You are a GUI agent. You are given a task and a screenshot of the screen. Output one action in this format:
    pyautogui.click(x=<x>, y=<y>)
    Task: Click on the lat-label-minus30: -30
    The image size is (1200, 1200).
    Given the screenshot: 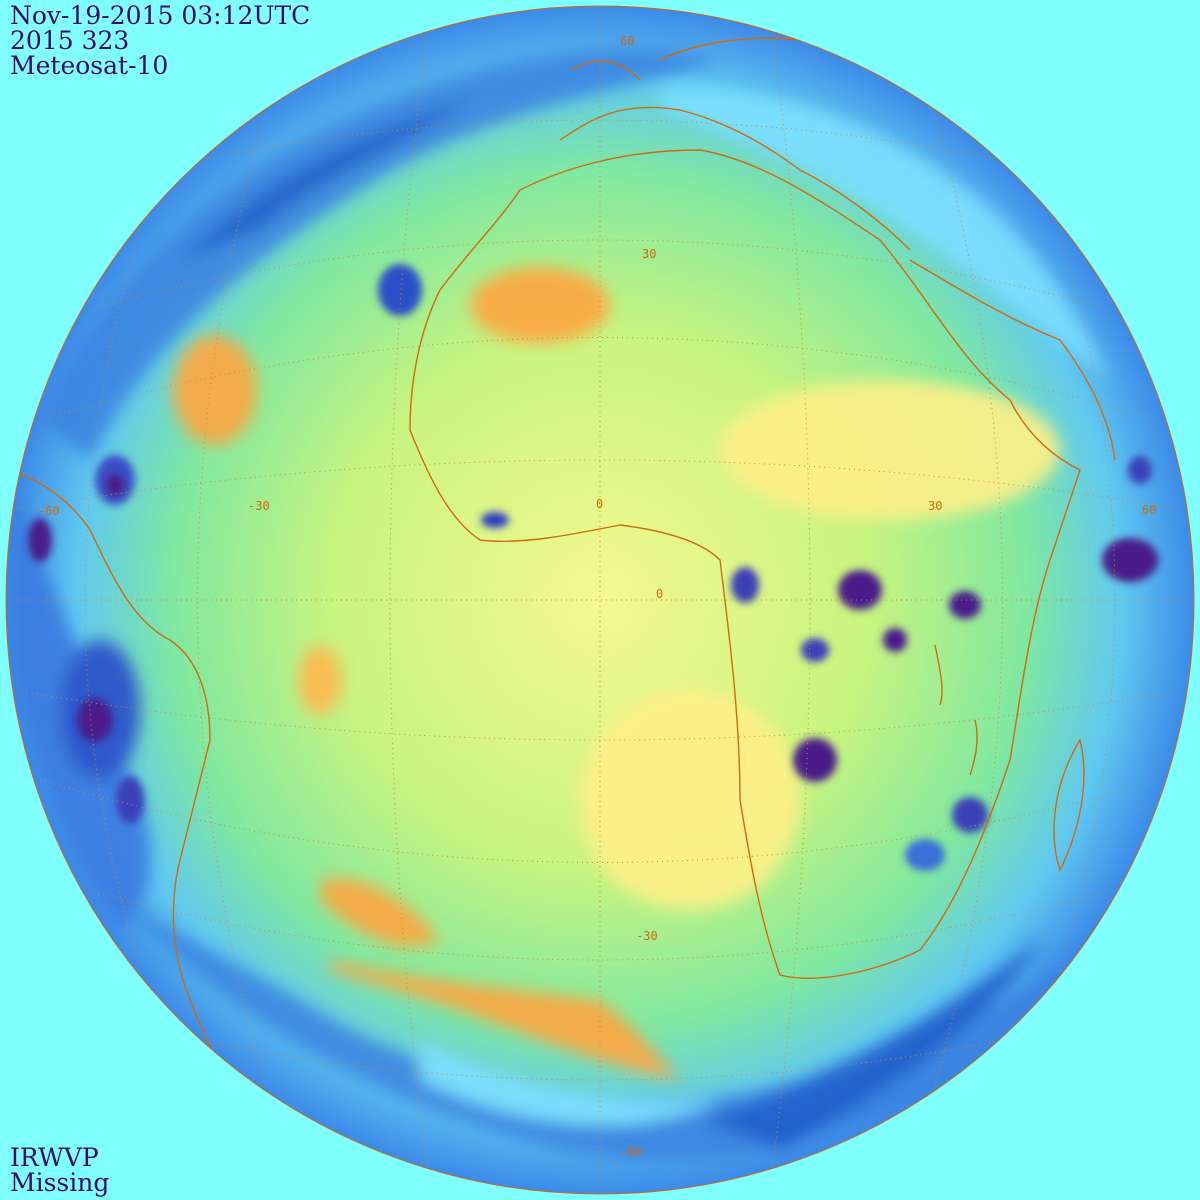 What is the action you would take?
    pyautogui.click(x=647, y=936)
    